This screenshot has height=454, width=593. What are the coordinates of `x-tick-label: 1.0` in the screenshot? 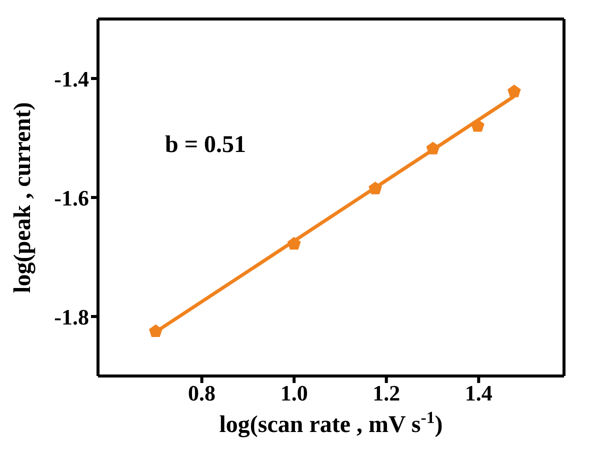 It's located at (294, 393).